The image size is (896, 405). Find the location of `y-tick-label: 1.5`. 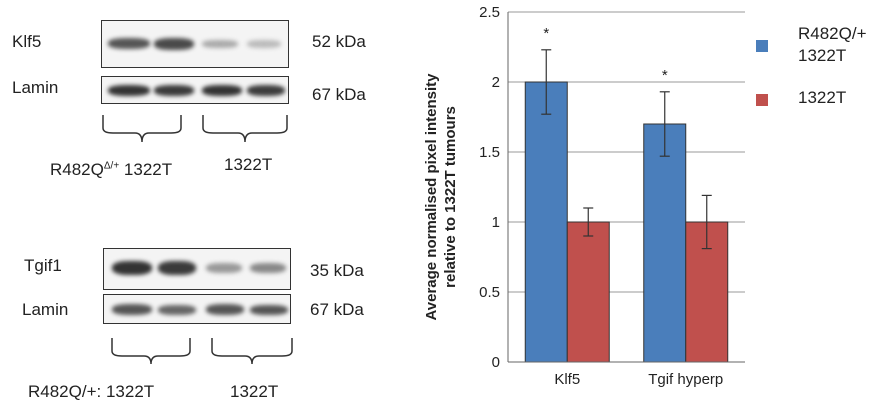

y-tick-label: 1.5 is located at coordinates (489, 152).